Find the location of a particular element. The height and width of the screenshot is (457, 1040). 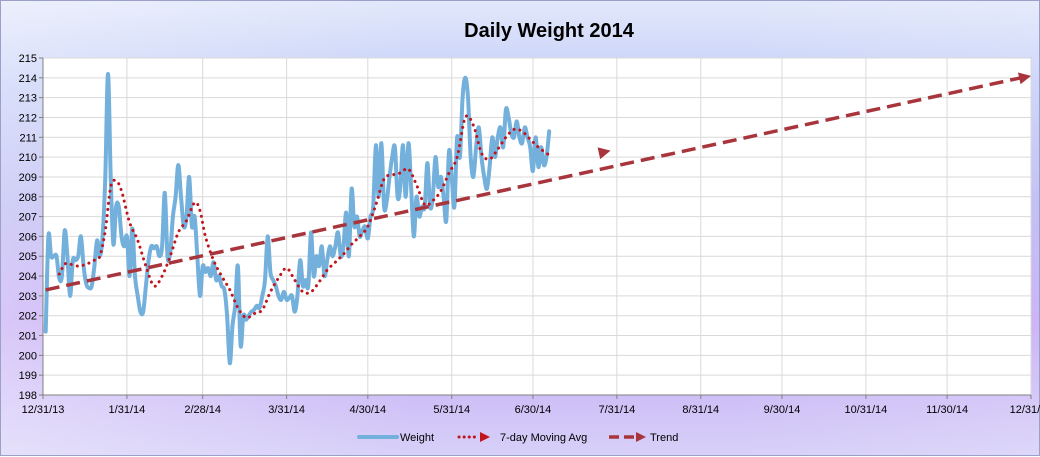

trend-arrow-mid is located at coordinates (604, 153).